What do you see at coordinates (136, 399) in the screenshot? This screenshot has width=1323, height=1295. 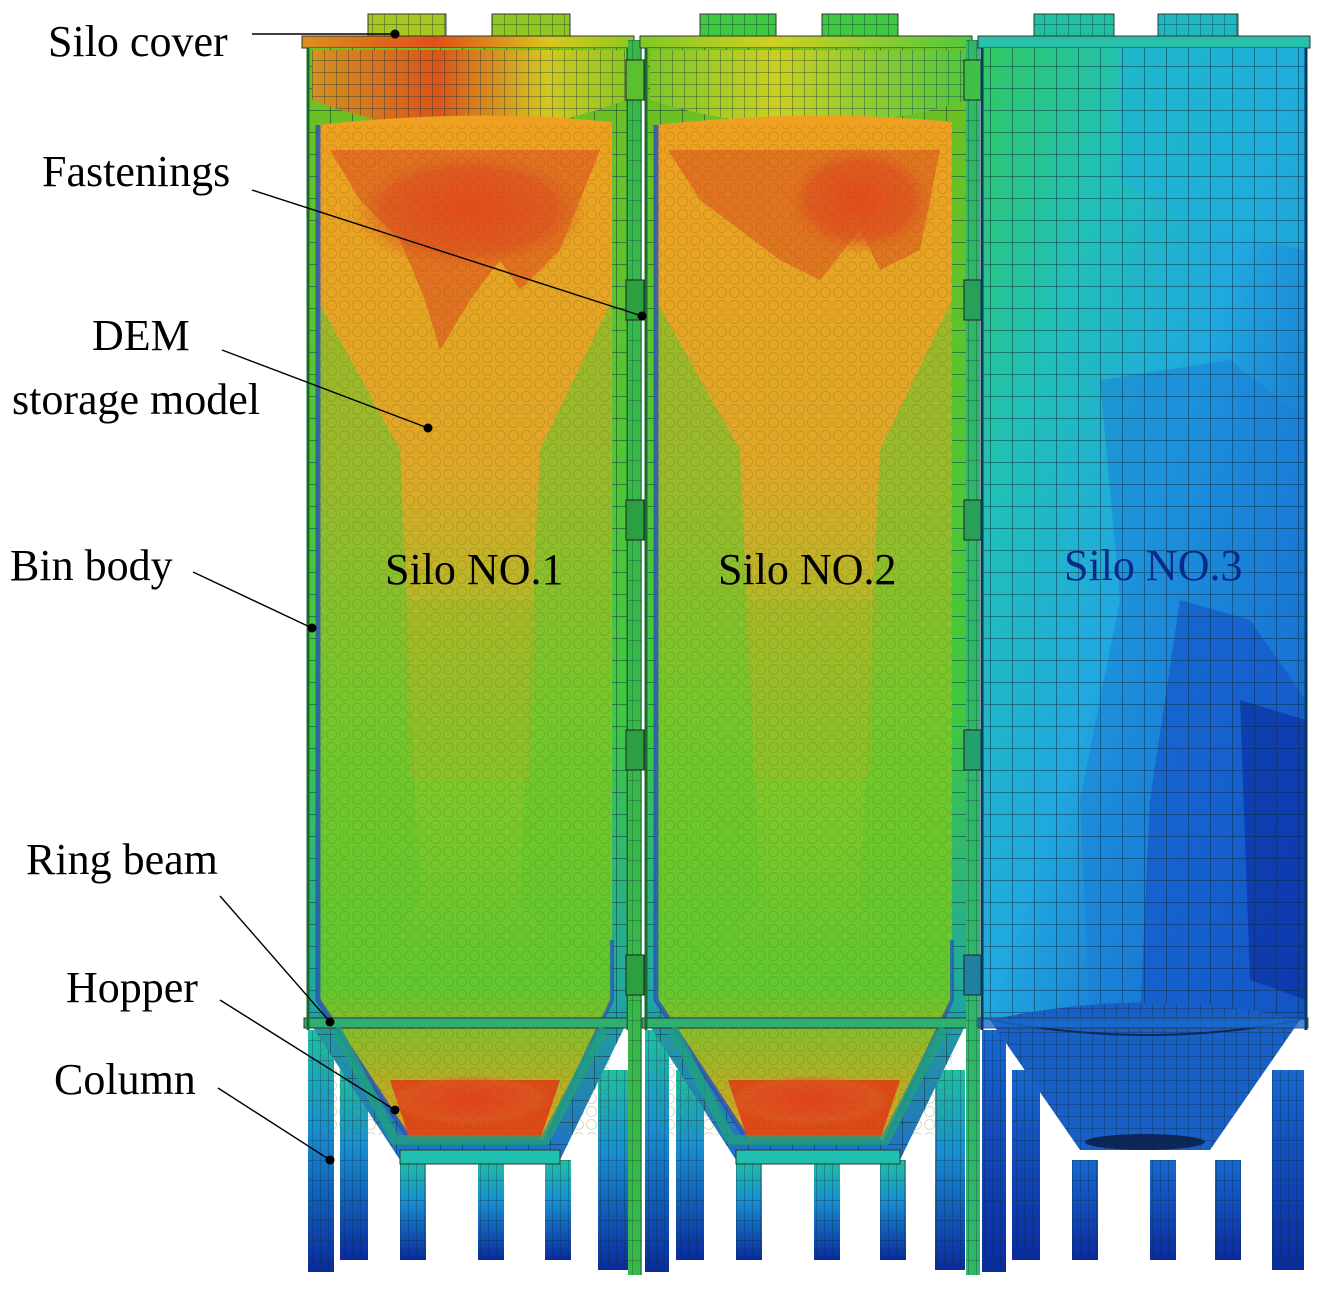 I see `label-dem-line2: storage model` at bounding box center [136, 399].